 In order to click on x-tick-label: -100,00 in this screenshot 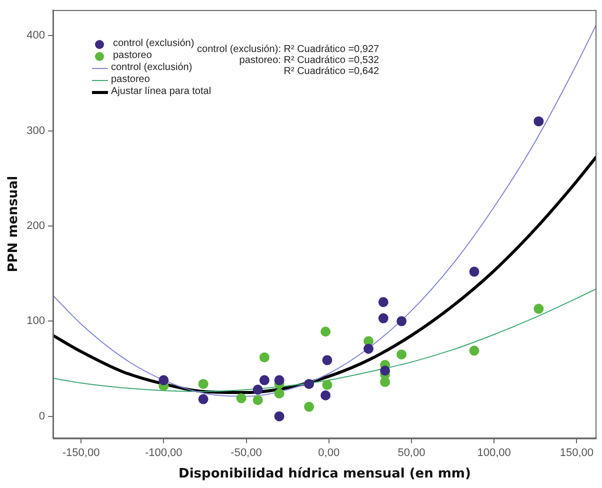, I will do `click(163, 452)`.